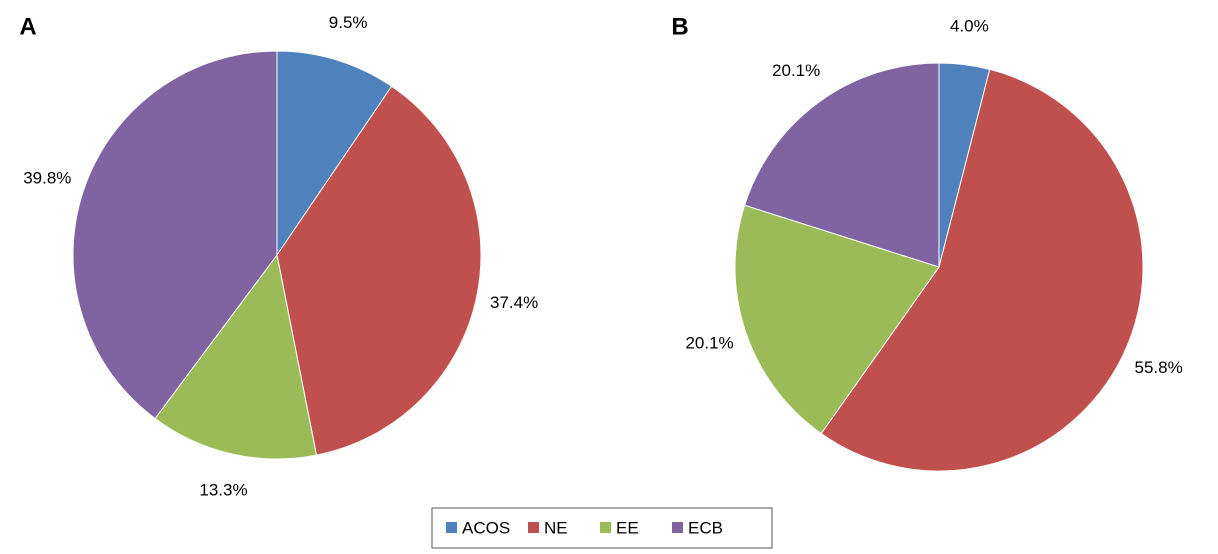 The image size is (1218, 554). I want to click on data-label: 9.5%, so click(348, 22).